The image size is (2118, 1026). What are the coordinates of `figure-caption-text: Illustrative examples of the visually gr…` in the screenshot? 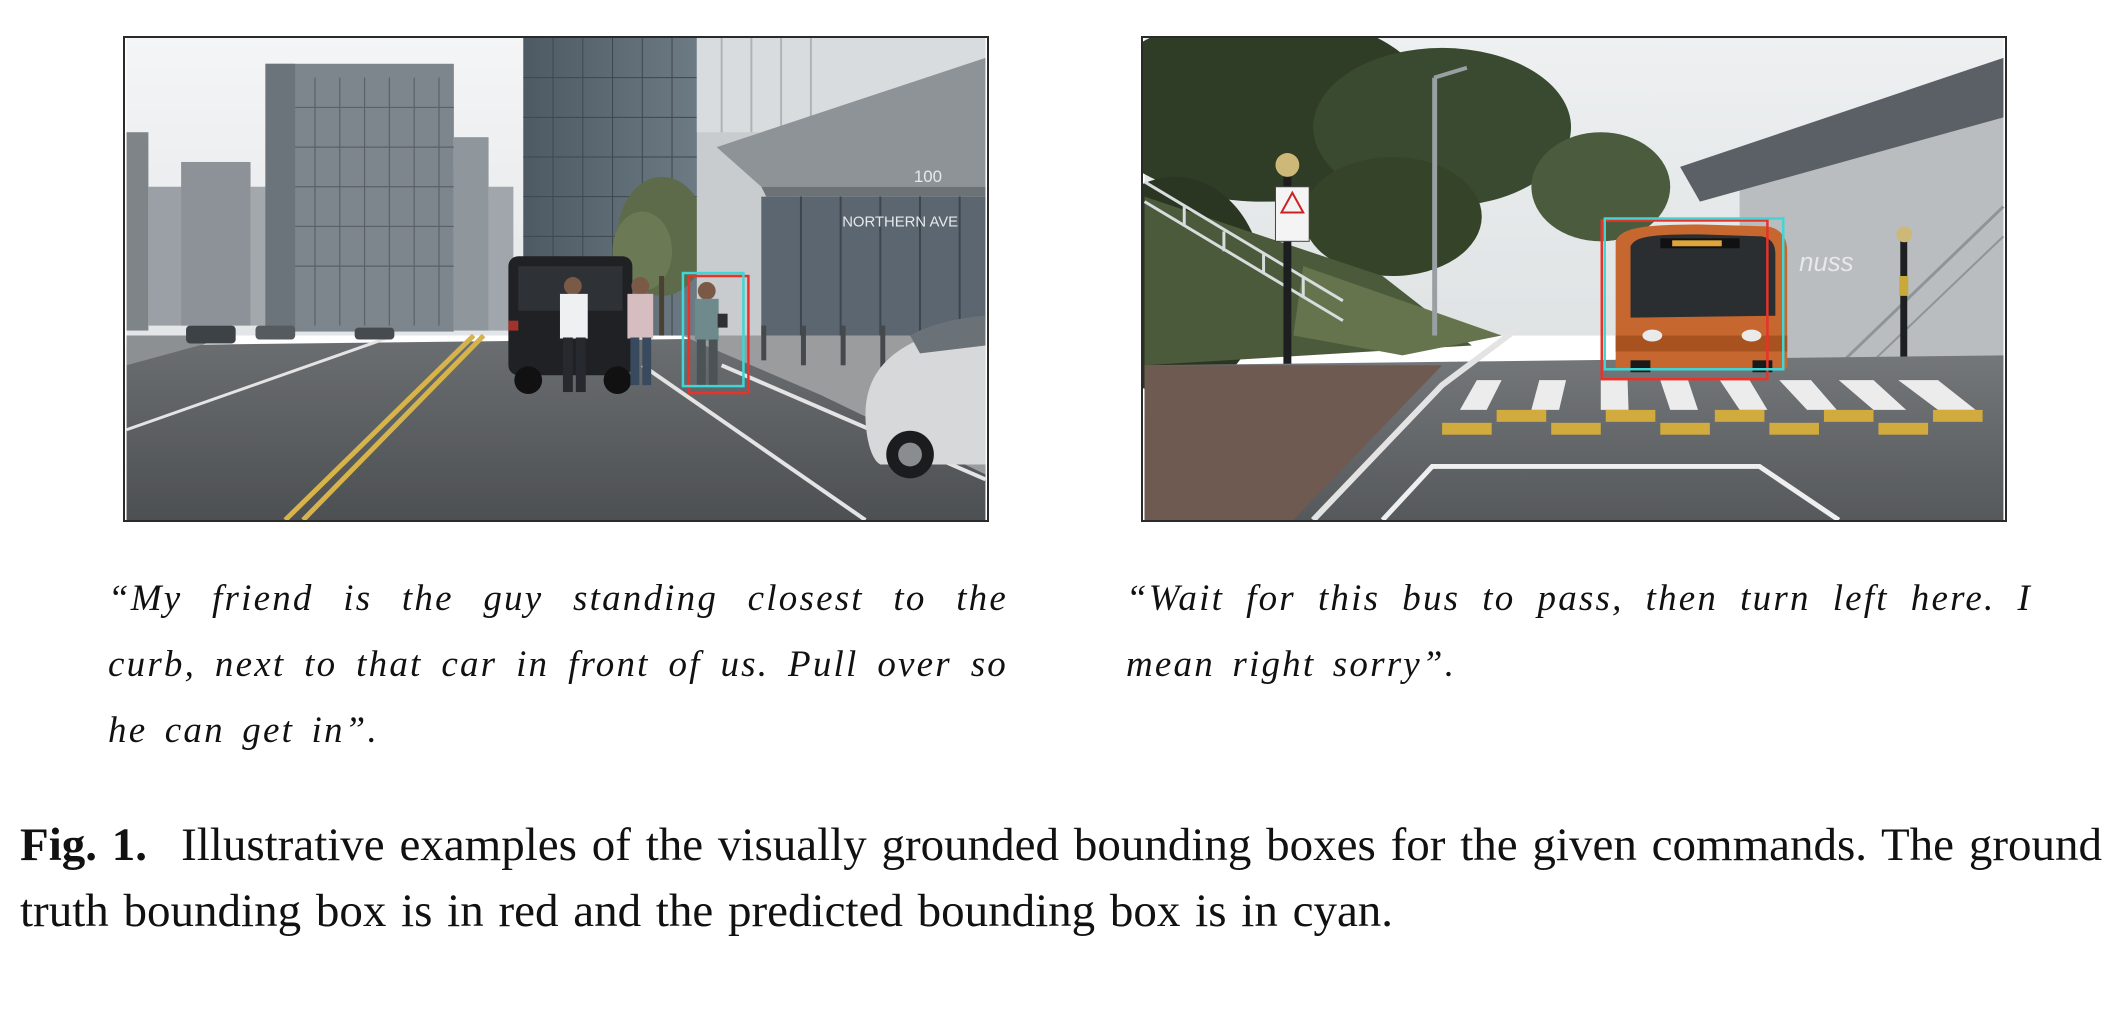 It's located at (1061, 878).